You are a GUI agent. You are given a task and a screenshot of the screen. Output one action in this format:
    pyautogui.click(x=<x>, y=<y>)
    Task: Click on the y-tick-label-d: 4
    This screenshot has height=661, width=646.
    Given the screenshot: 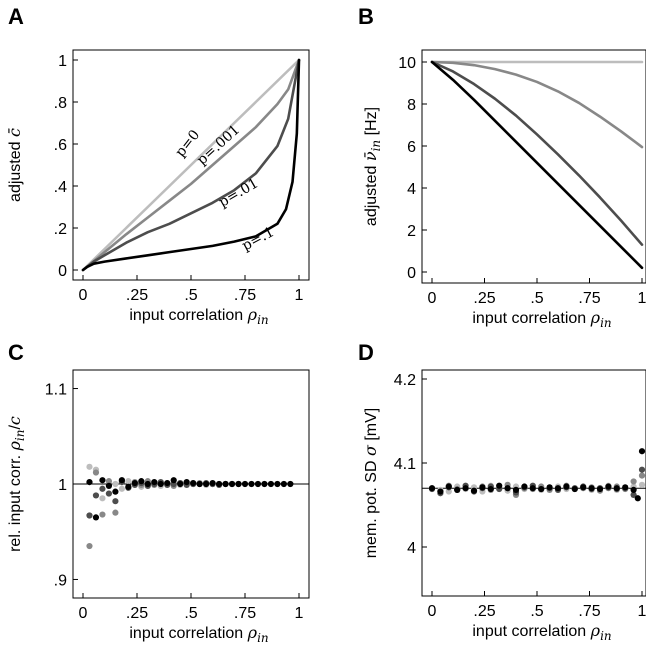 What is the action you would take?
    pyautogui.click(x=411, y=548)
    